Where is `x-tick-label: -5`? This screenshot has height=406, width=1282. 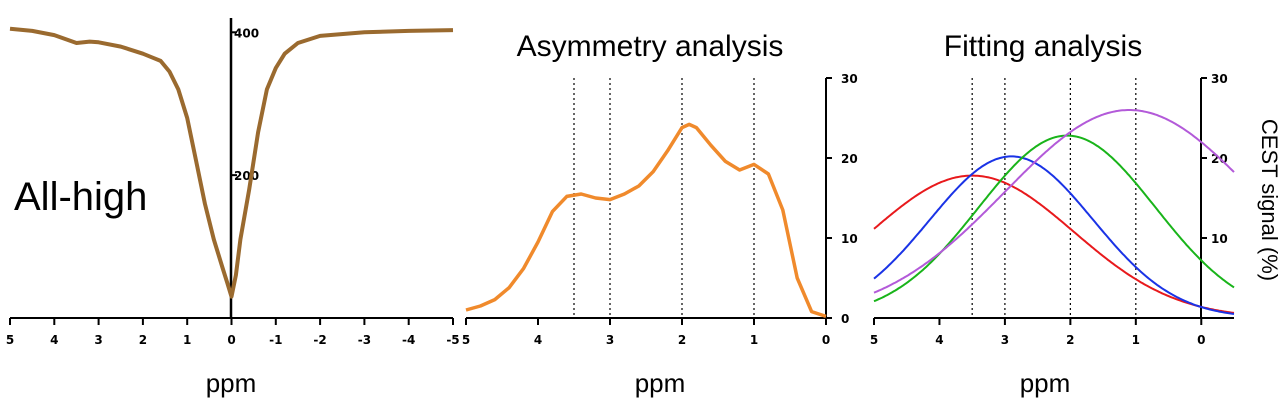
x-tick-label: -5 is located at coordinates (452, 340).